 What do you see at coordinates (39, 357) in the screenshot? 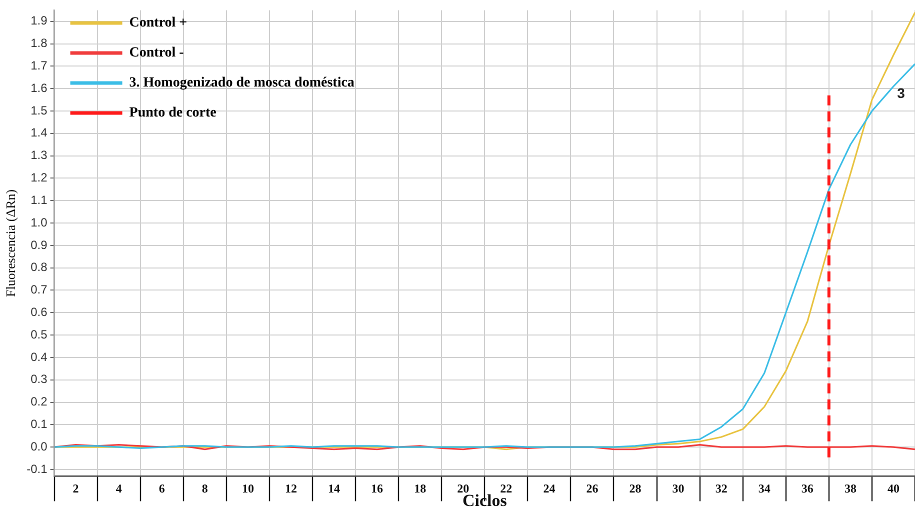
I see `y-tick-label: 0.4` at bounding box center [39, 357].